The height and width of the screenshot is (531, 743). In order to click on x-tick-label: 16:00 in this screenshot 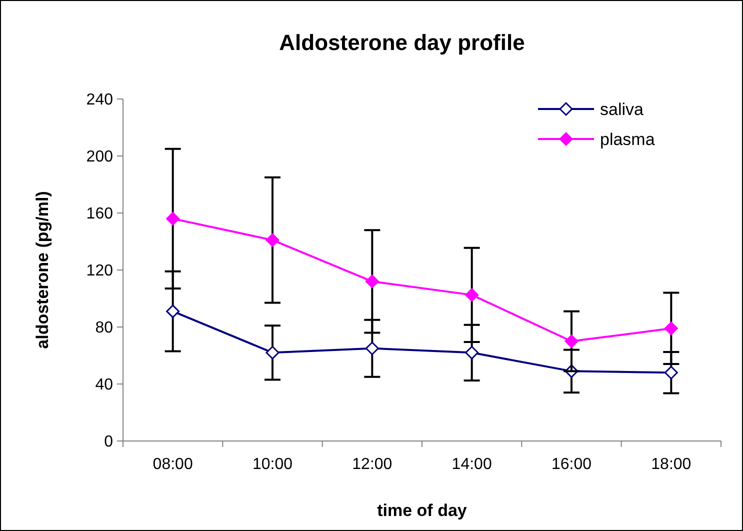, I will do `click(571, 464)`.